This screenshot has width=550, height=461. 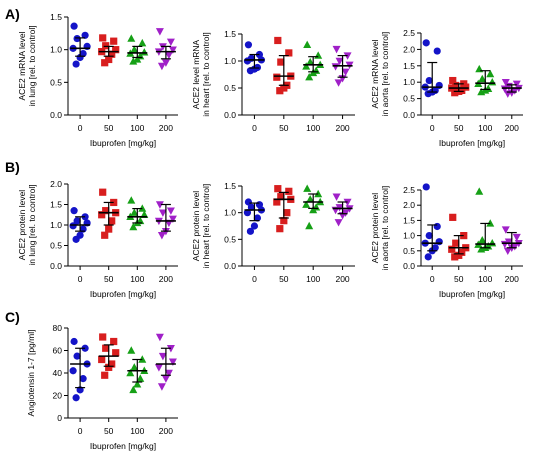 I want to click on y-axis-title: in heart [rel. to control], so click(x=206, y=226).